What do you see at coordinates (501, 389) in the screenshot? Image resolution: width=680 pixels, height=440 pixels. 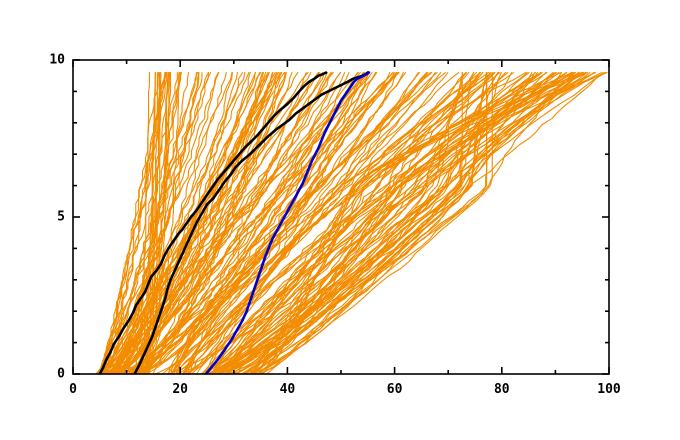 I see `x-tick-label: 80` at bounding box center [501, 389].